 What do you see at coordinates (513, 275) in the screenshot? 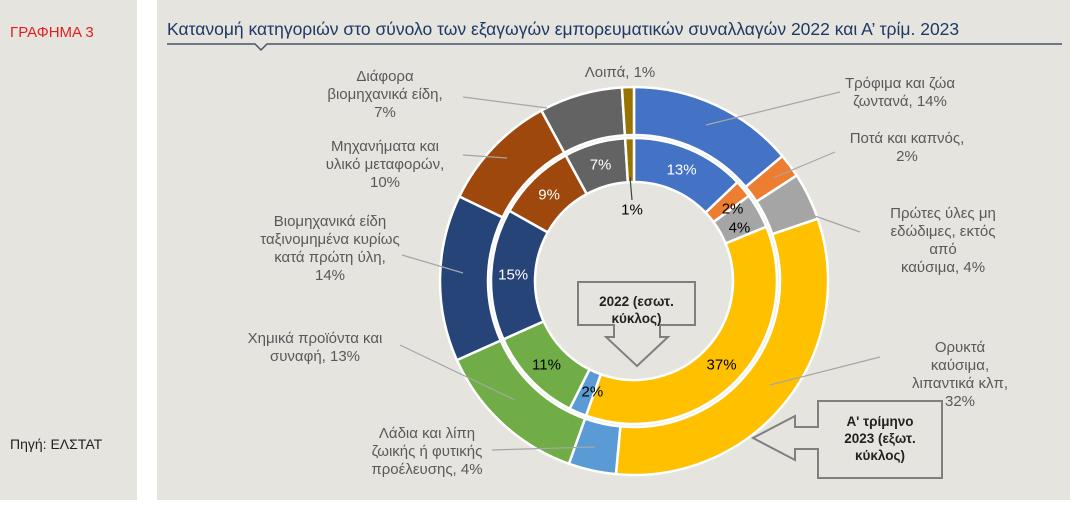
I see `inner-slice-label: 15%` at bounding box center [513, 275].